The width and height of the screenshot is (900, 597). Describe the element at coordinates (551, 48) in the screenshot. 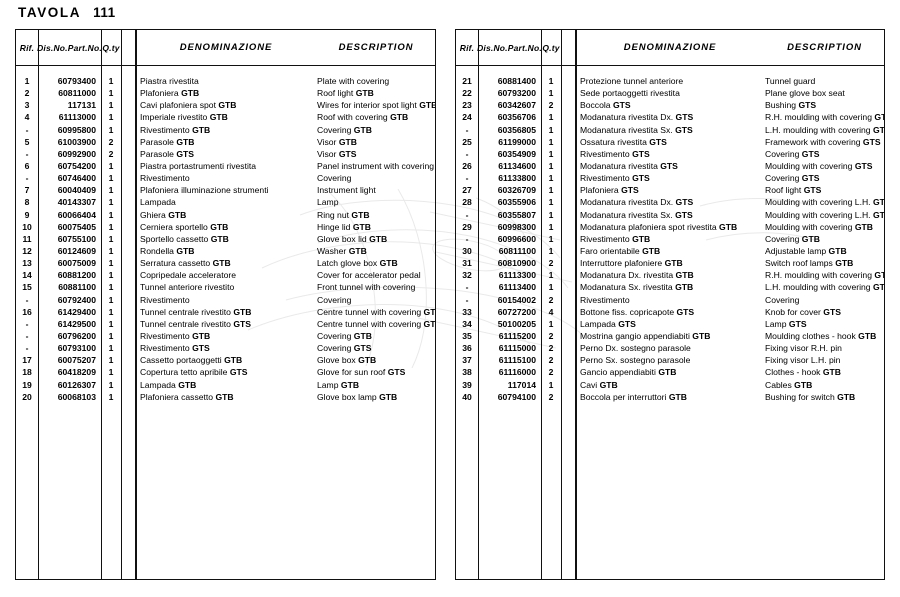

I see `header-qty: Q.ty` at that location.